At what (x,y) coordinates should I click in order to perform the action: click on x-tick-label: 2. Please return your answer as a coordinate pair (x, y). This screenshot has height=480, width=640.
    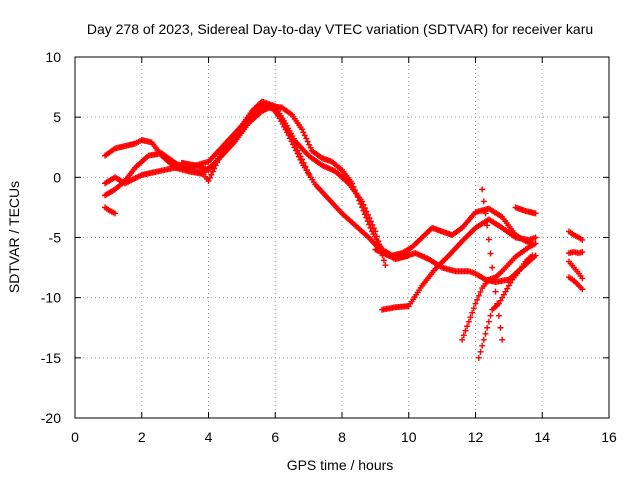
    Looking at the image, I should click on (142, 437).